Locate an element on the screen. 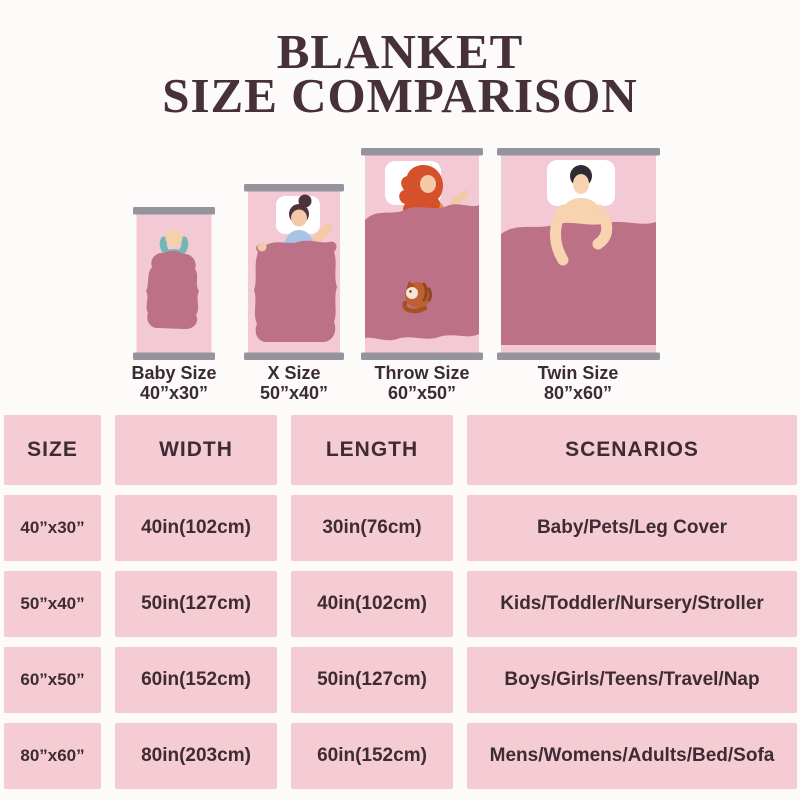  col-header-scenarios: SCENARIOS is located at coordinates (632, 450).